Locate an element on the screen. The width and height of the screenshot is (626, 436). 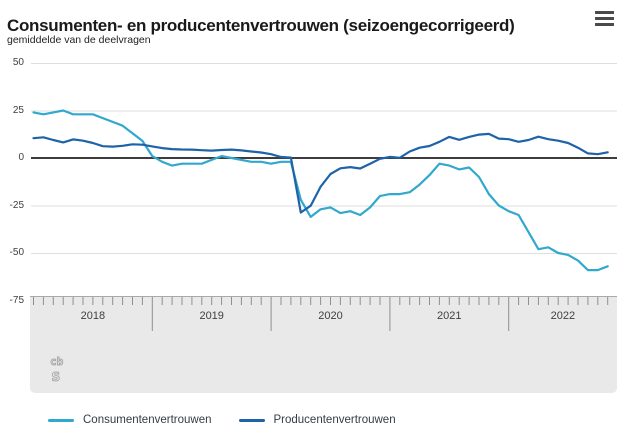
hamburger-menu-icon is located at coordinates (604, 18).